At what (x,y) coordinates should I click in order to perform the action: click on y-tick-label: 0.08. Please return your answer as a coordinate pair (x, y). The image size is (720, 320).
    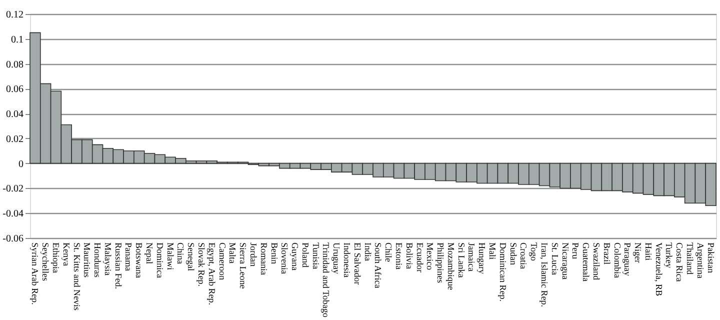
    Looking at the image, I should click on (15, 64).